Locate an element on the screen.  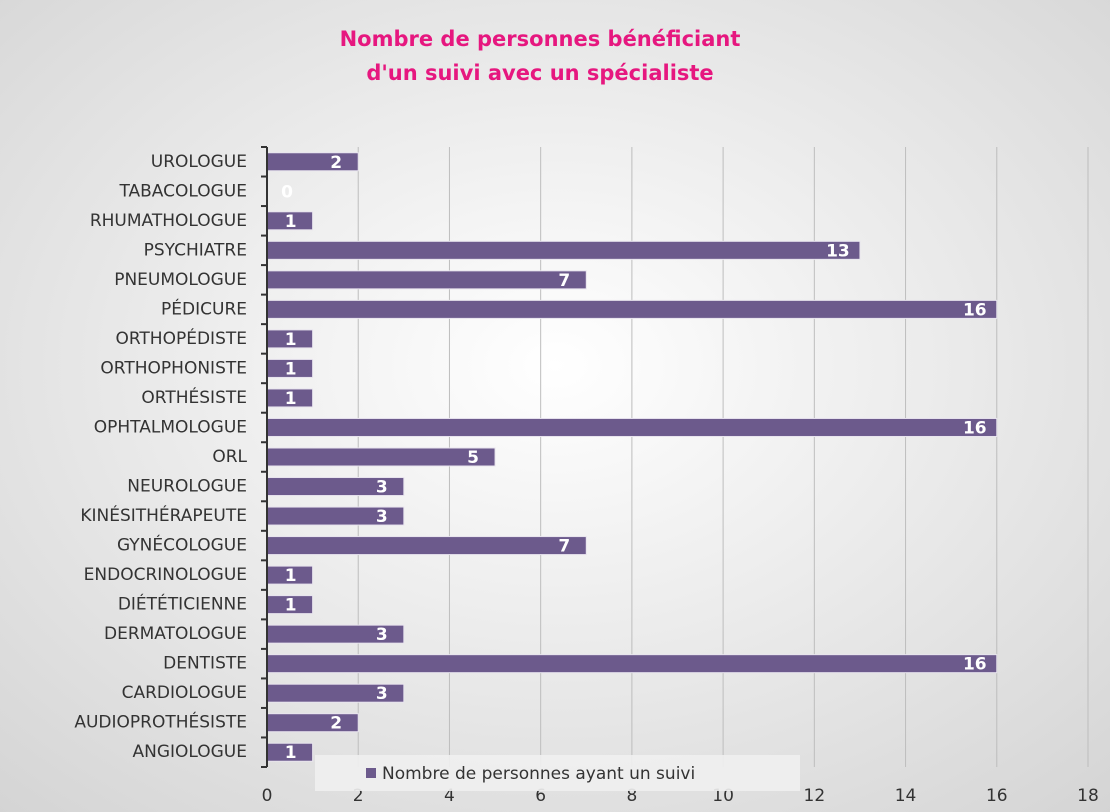
y-tick-label: RHUMATHOLOGUE is located at coordinates (168, 221).